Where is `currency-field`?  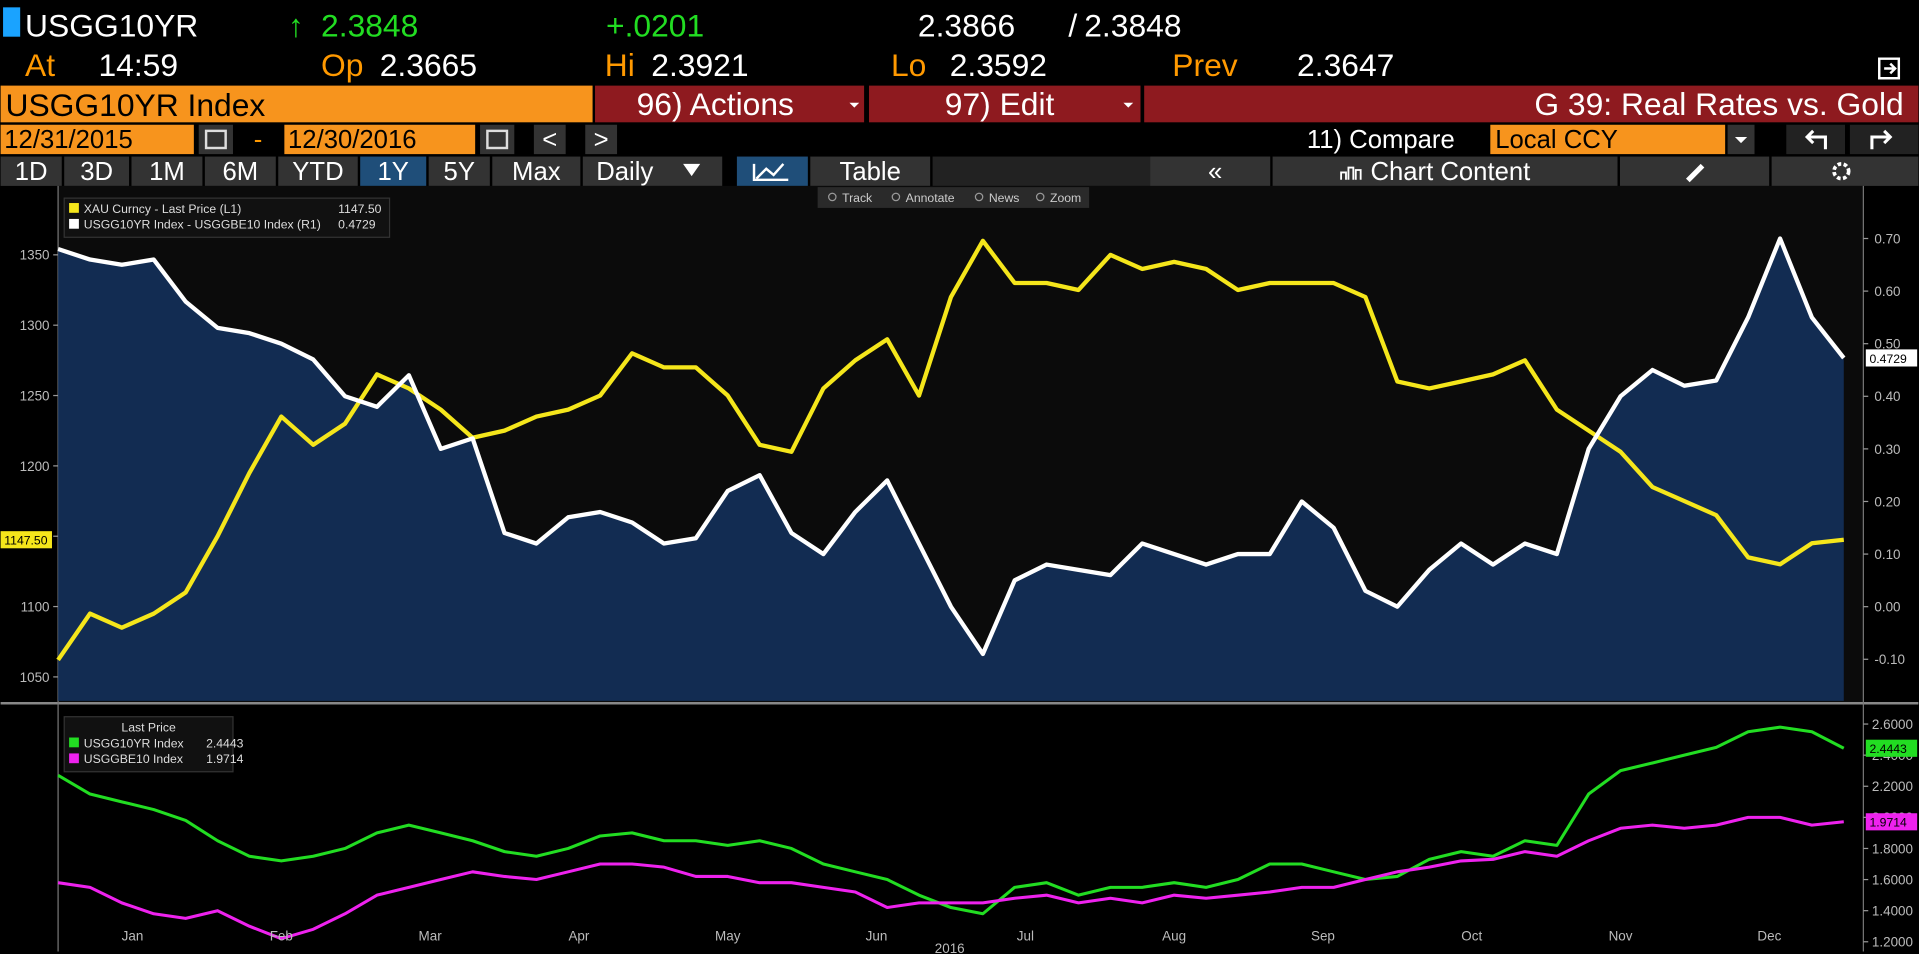 currency-field is located at coordinates (1608, 139).